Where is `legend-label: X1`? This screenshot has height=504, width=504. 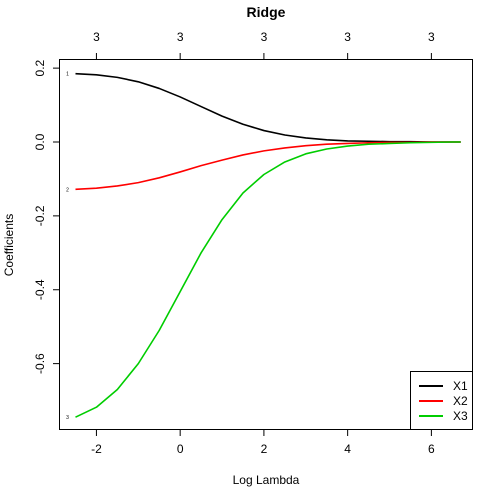
legend-label: X1 is located at coordinates (460, 386).